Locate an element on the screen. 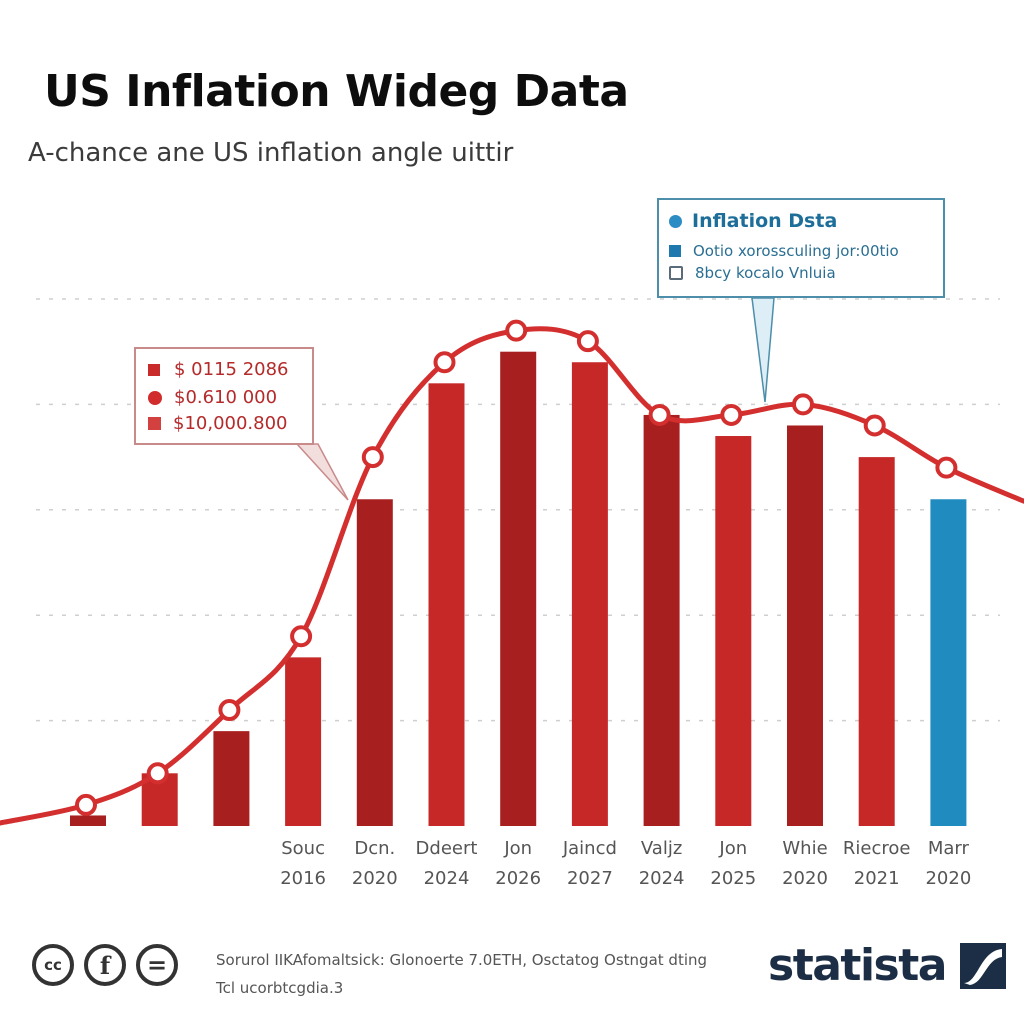 This screenshot has width=1024, height=1024. x-tick-label: Souc 2016 is located at coordinates (303, 864).